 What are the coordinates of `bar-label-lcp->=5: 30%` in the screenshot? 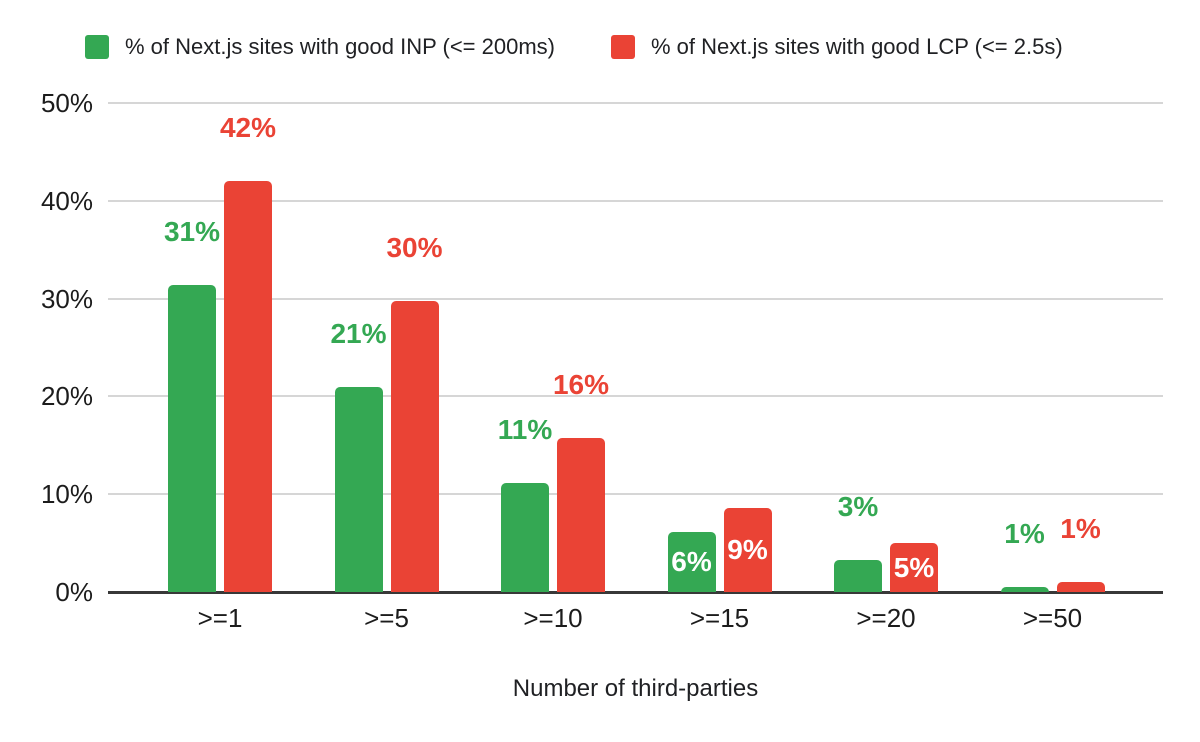 It's located at (414, 247).